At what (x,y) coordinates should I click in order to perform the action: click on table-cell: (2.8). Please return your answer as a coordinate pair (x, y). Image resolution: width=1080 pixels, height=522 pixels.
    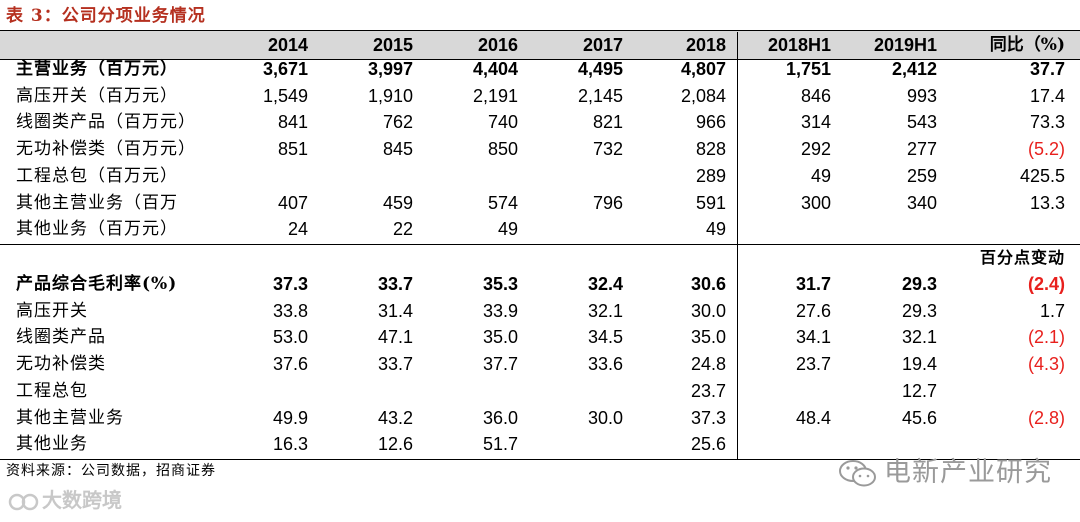
    Looking at the image, I should click on (1046, 417).